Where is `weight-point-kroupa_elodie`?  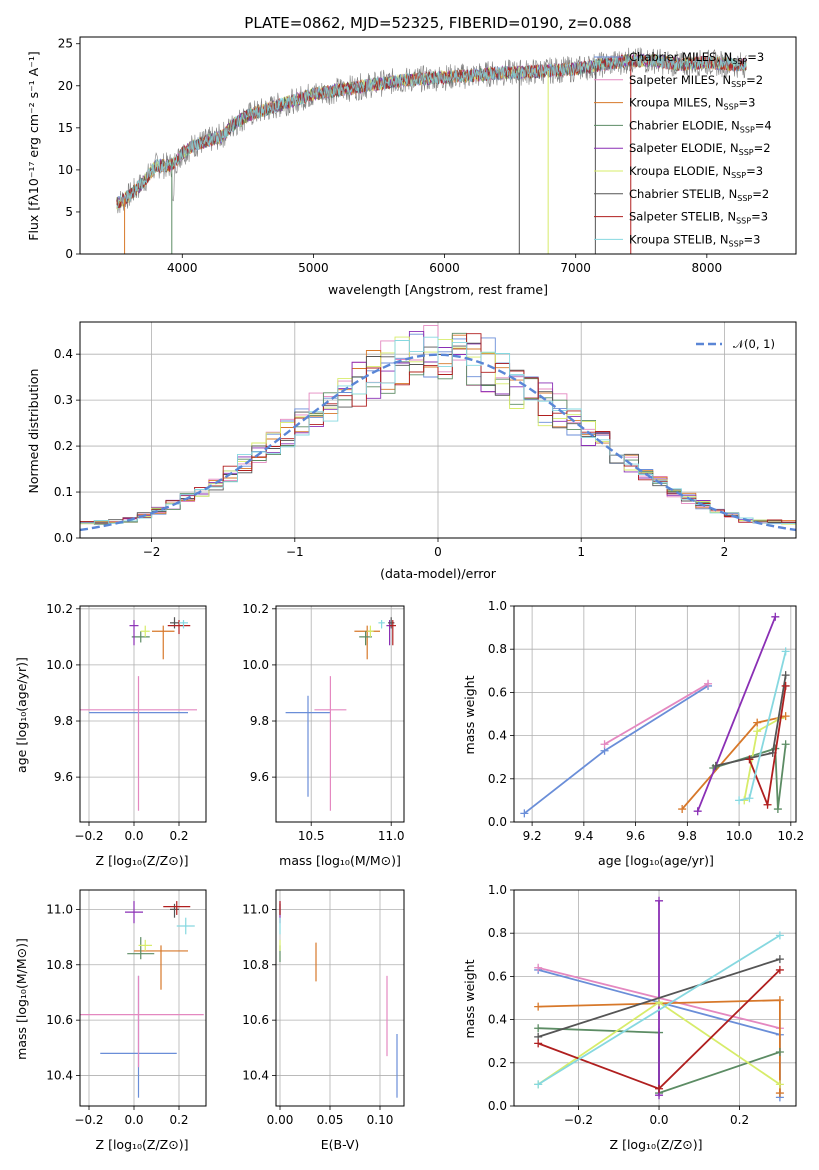
weight-point-kroupa_elodie is located at coordinates (779, 1084).